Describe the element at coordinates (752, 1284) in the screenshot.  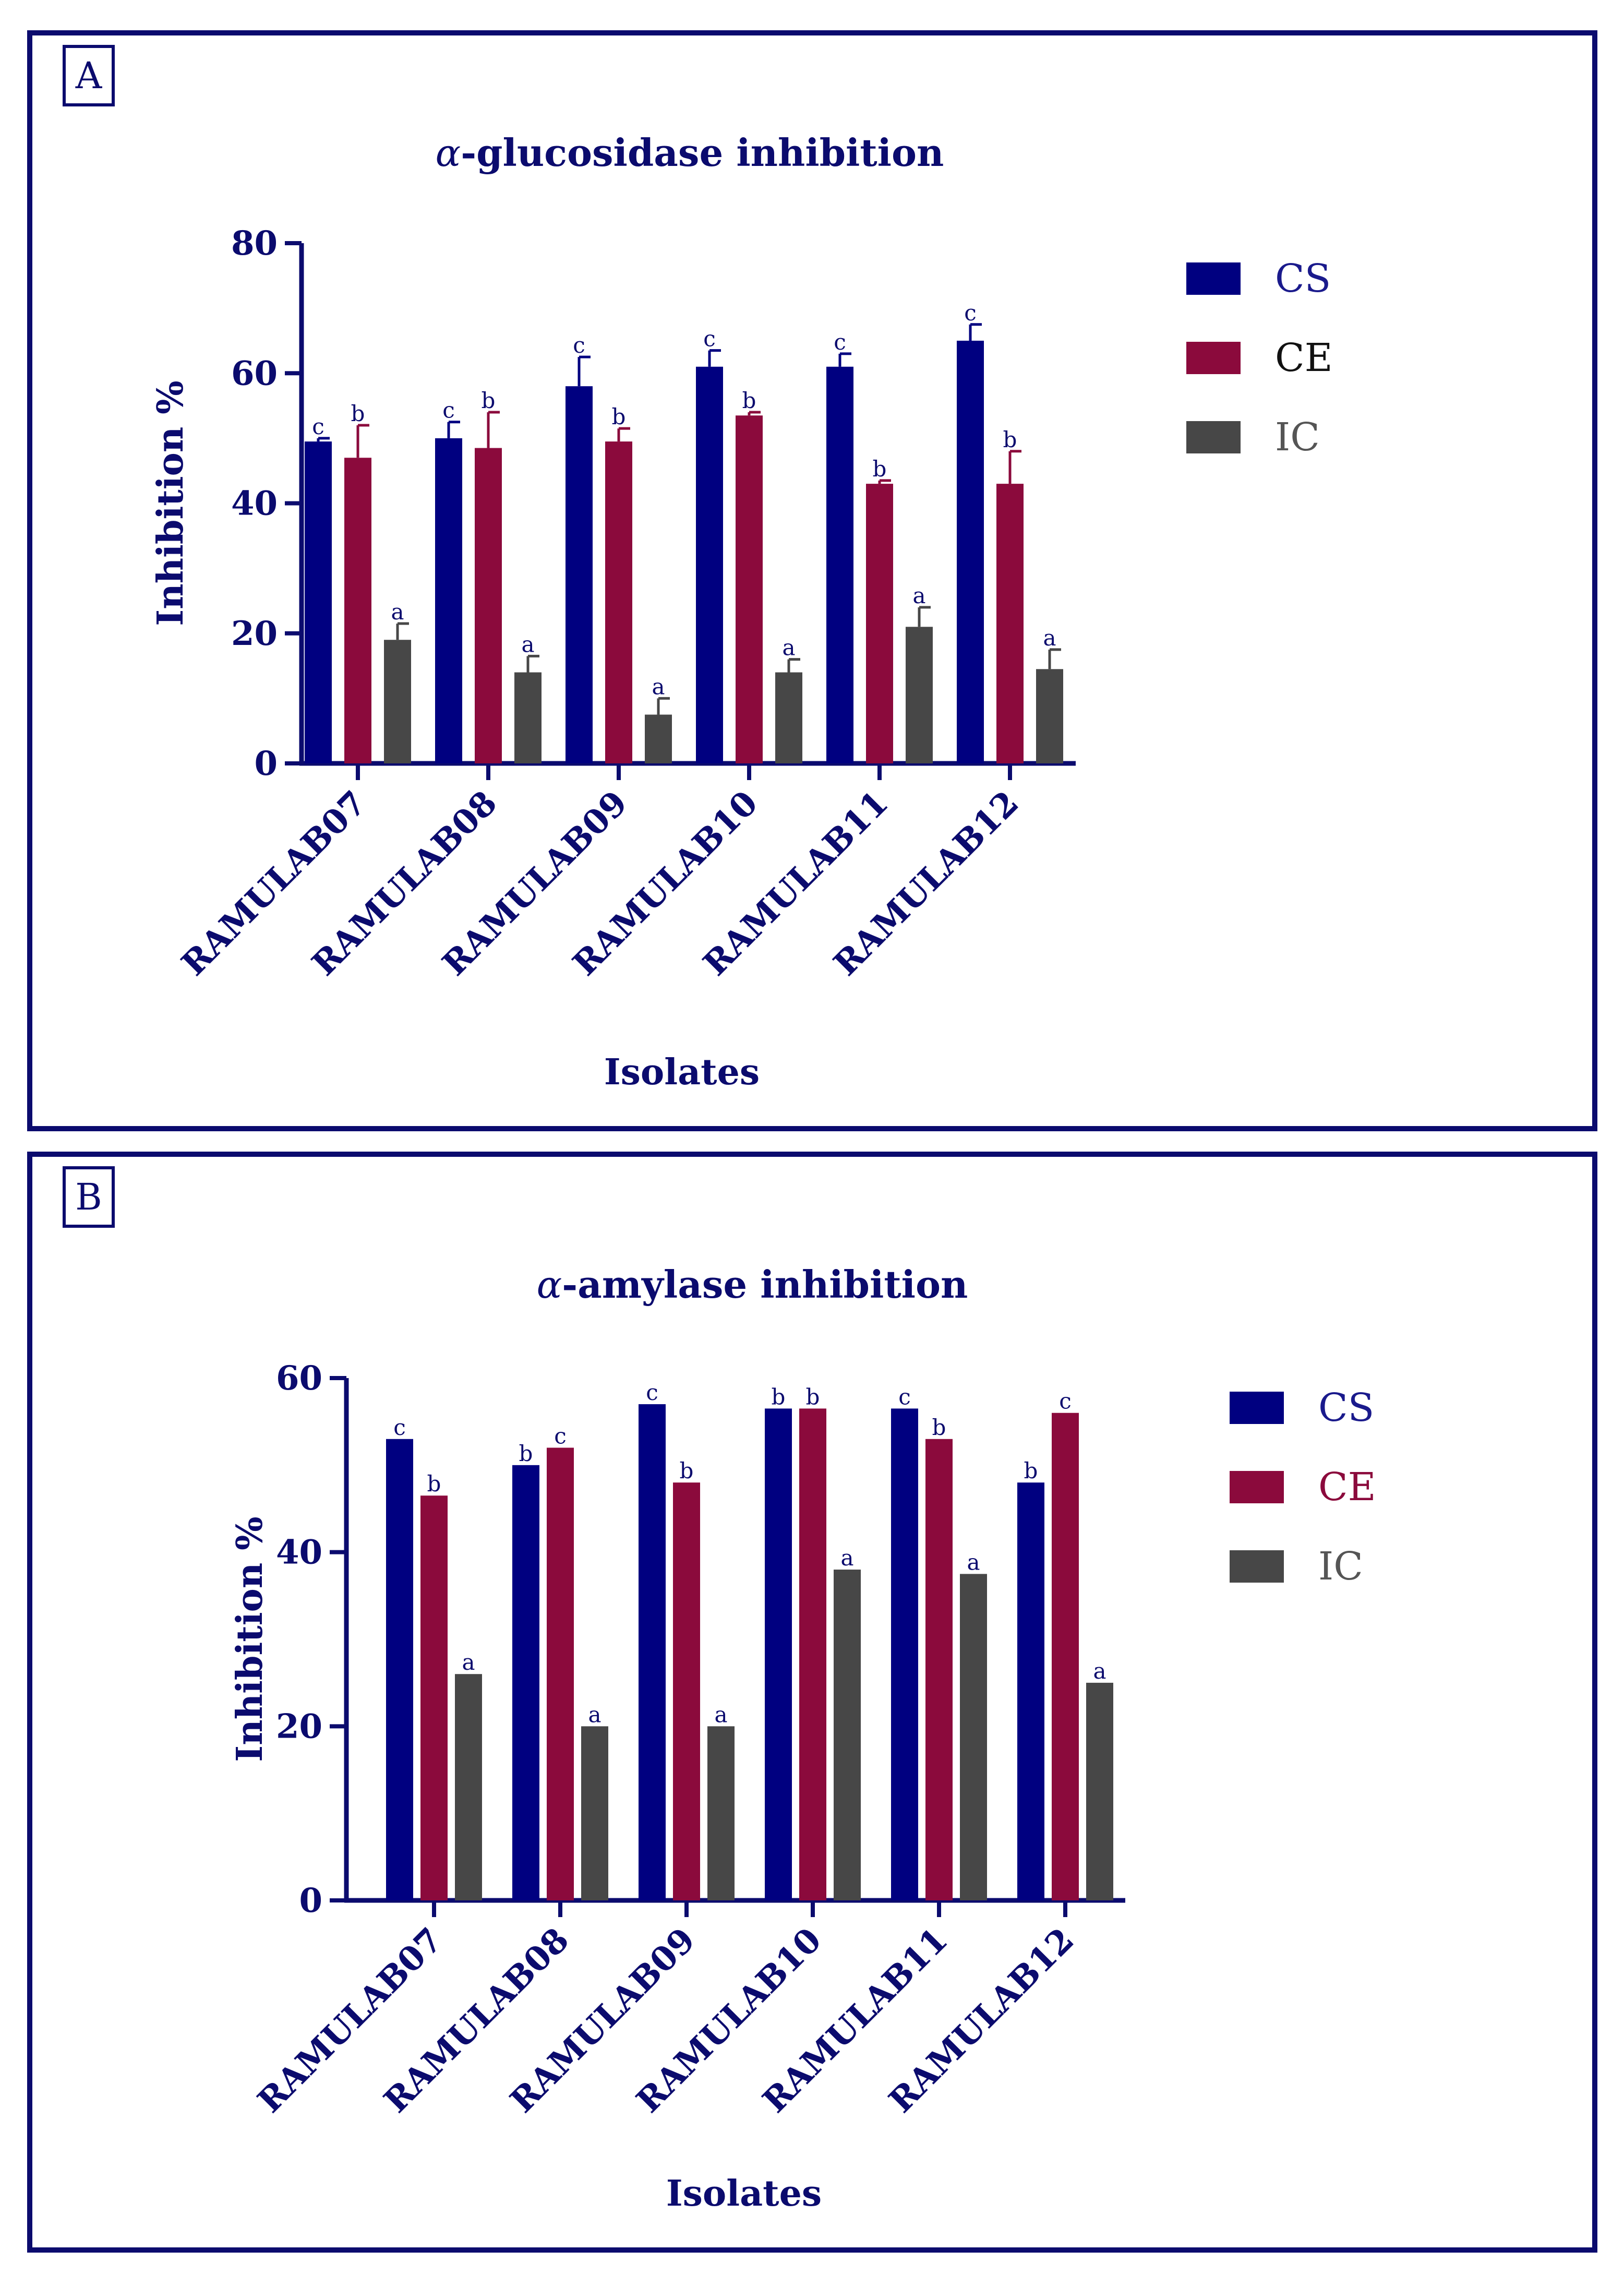
I see `chart-title: α-amylase inhibition` at that location.